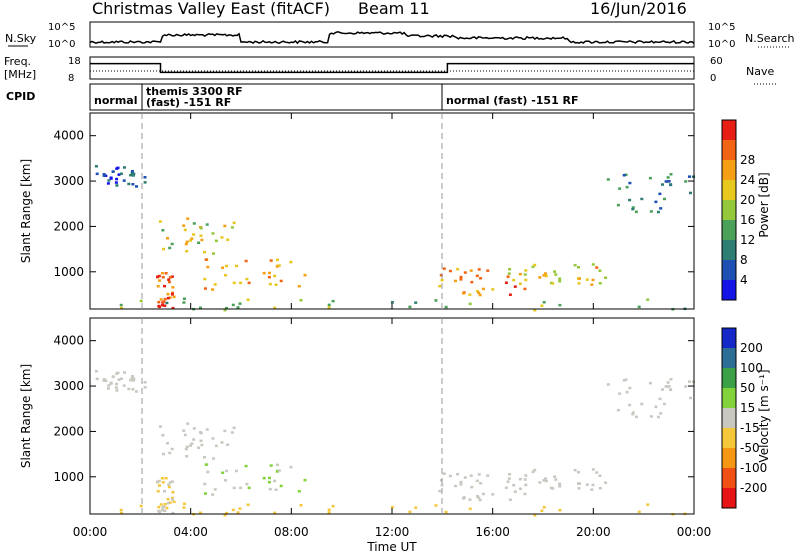 The width and height of the screenshot is (800, 554). What do you see at coordinates (17, 61) in the screenshot?
I see `freq-label-line1: Freq.` at bounding box center [17, 61].